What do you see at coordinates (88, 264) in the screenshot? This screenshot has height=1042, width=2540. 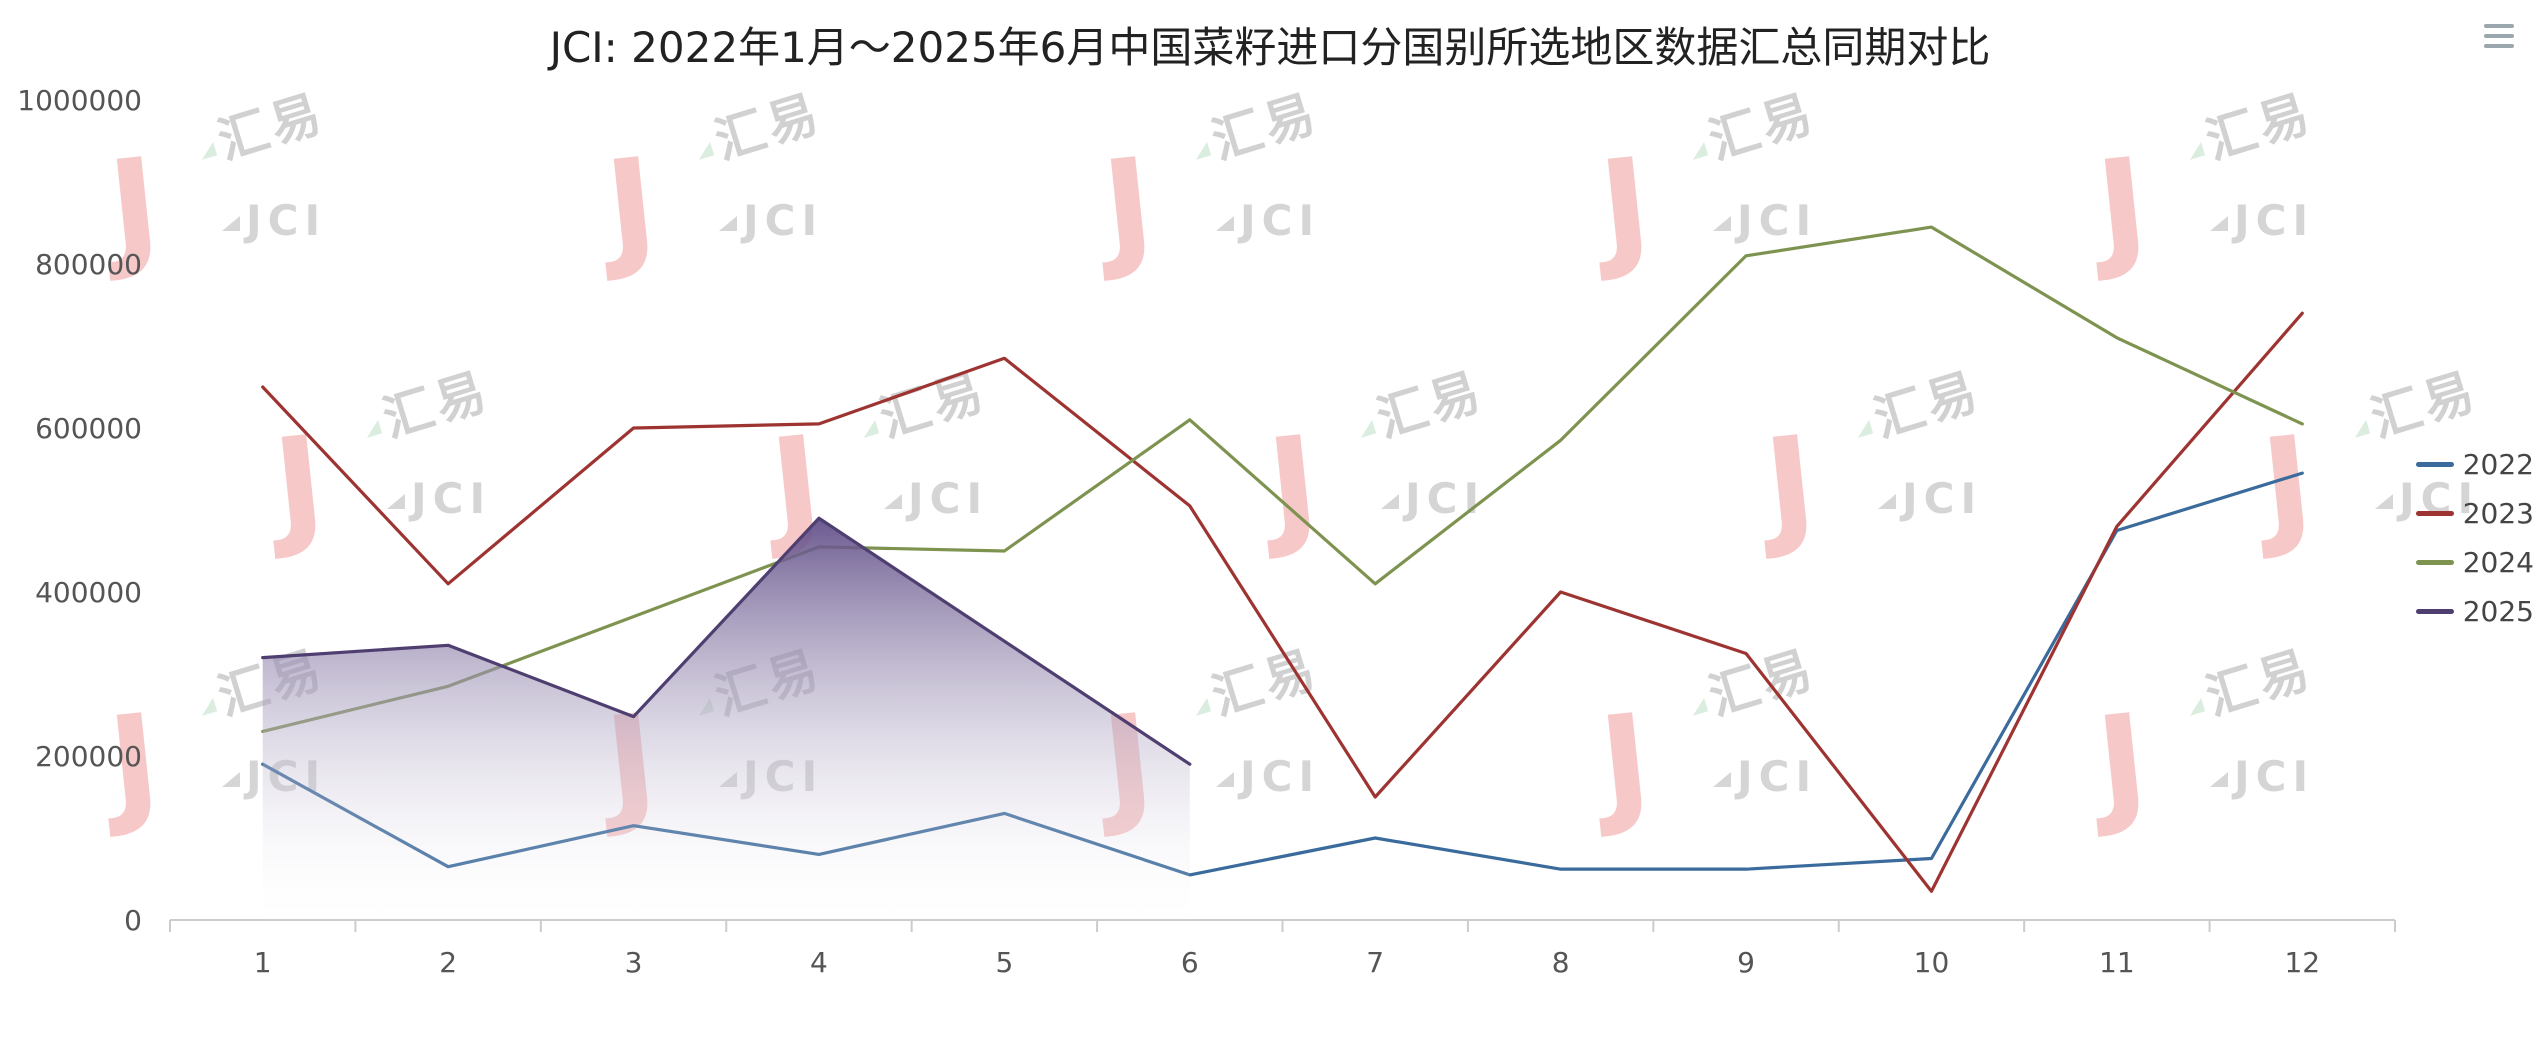 I see `y-tick-label: 800000` at bounding box center [88, 264].